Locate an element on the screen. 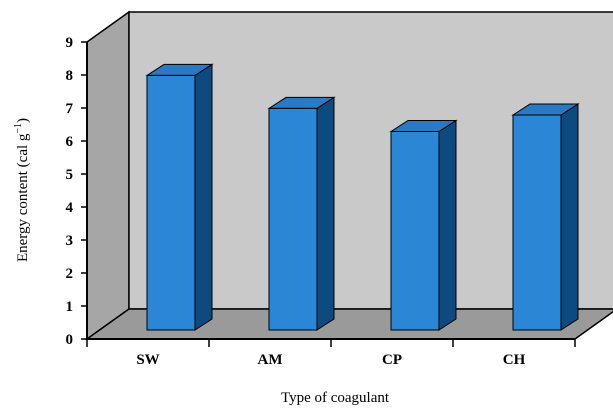 The height and width of the screenshot is (410, 613). x-tick-label: AM is located at coordinates (270, 360).